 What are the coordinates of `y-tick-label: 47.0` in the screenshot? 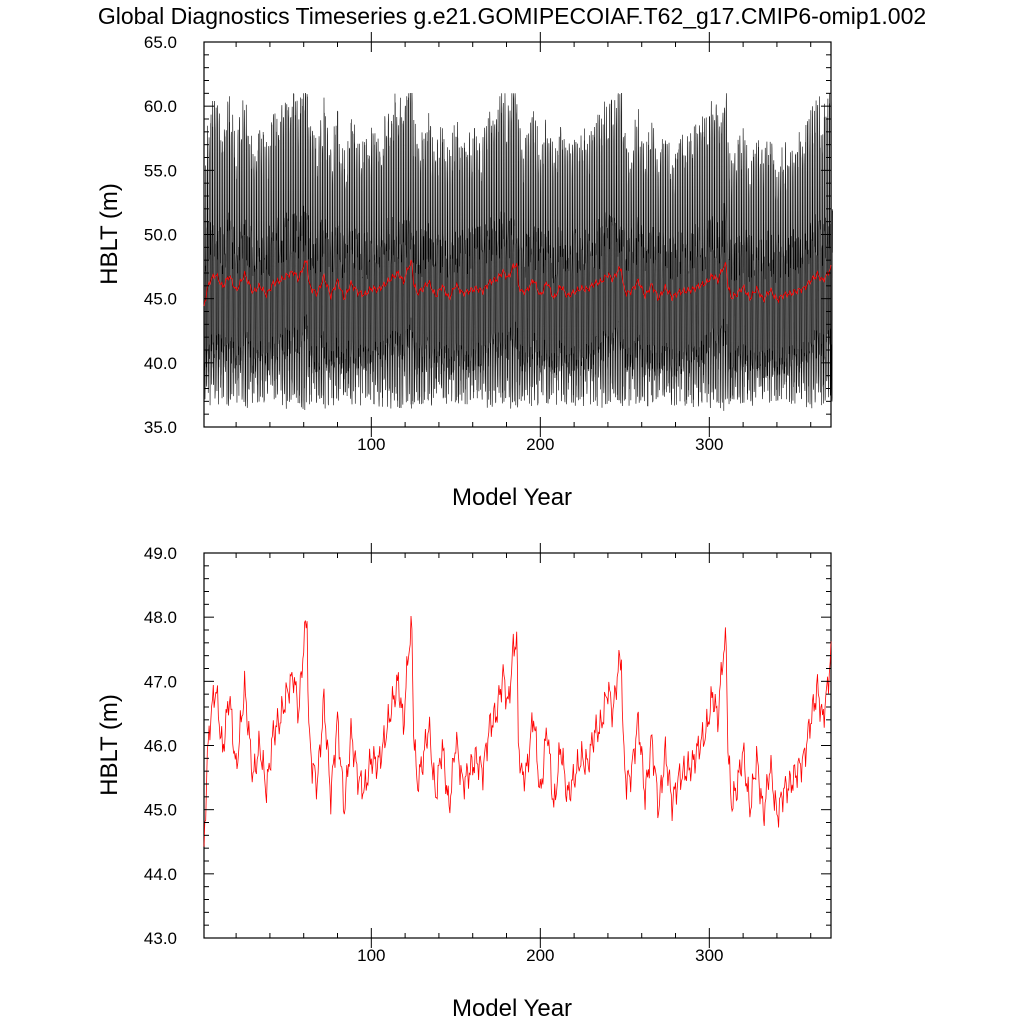 It's located at (160, 681).